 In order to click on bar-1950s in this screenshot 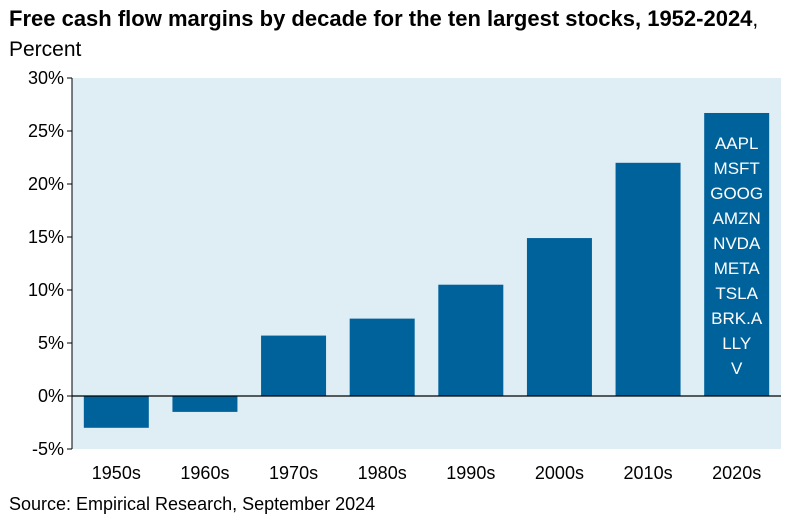, I will do `click(116, 412)`.